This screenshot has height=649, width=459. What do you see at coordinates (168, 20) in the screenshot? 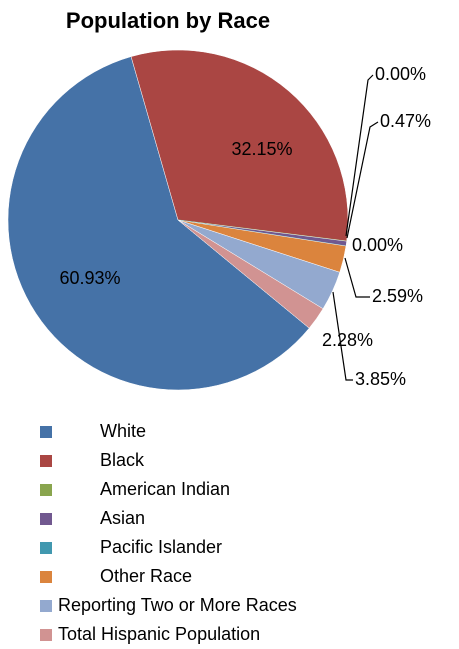
I see `chart-title: Population by Race` at bounding box center [168, 20].